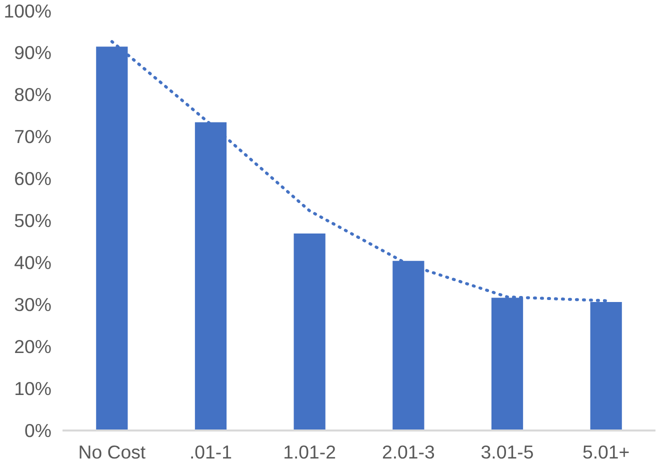 The height and width of the screenshot is (465, 665). What do you see at coordinates (112, 452) in the screenshot?
I see `x-tick-label: No Cost` at bounding box center [112, 452].